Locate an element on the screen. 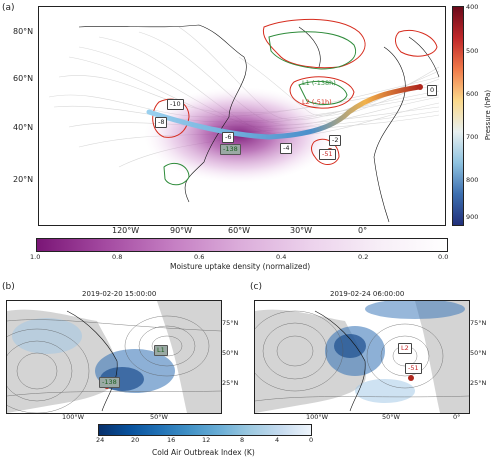  panel-a-letter: (a) is located at coordinates (8, 8).